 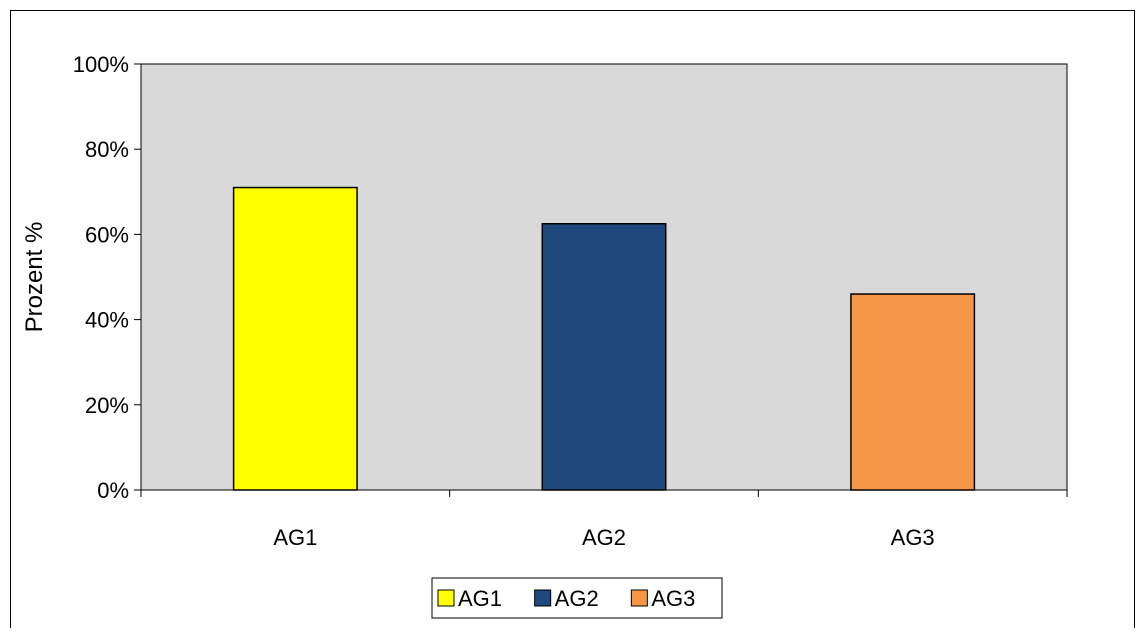 I want to click on legend-label-ag1: AG1, so click(x=480, y=598).